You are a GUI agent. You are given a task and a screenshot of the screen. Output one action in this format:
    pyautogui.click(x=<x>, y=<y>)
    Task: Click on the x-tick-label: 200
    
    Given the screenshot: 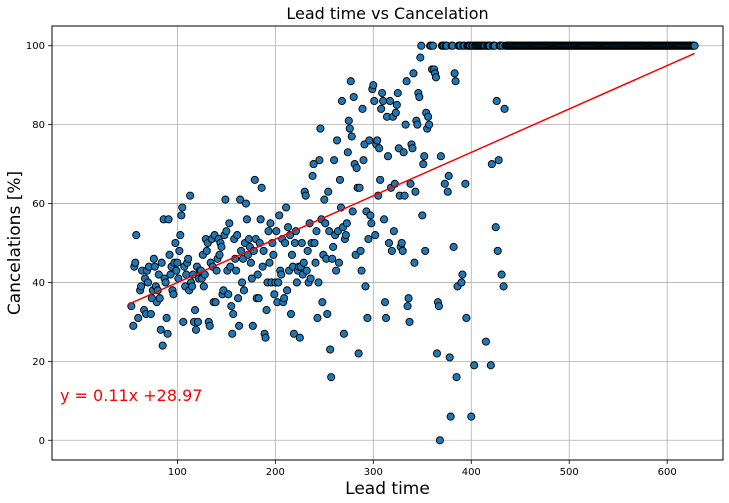 What is the action you would take?
    pyautogui.click(x=275, y=472)
    